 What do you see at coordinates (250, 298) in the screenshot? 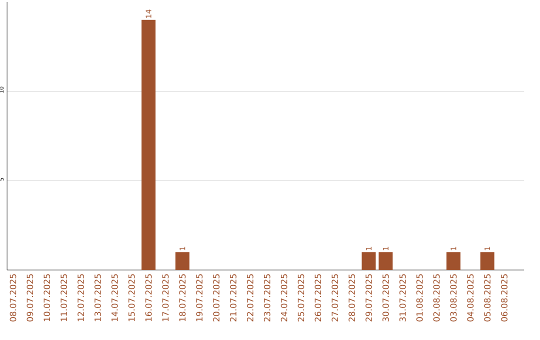
I see `x-tick-label: 22.07.2025` at bounding box center [250, 298].